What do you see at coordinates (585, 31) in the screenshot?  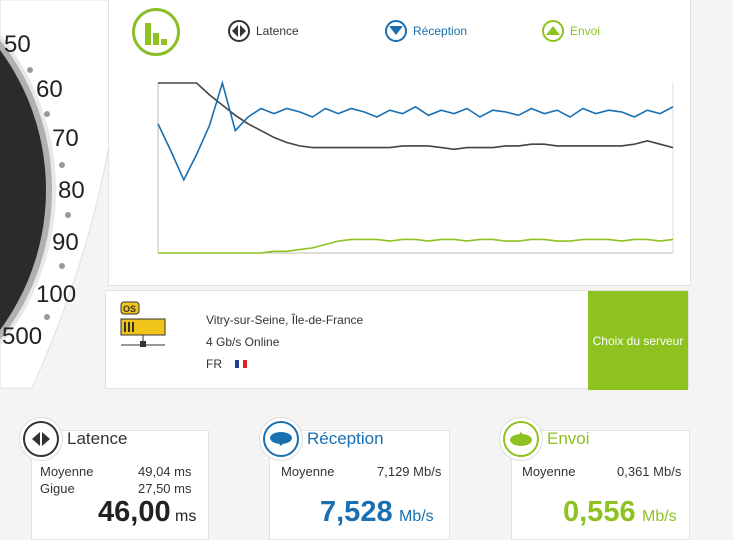 I see `legend-upload-label: Envoi` at bounding box center [585, 31].